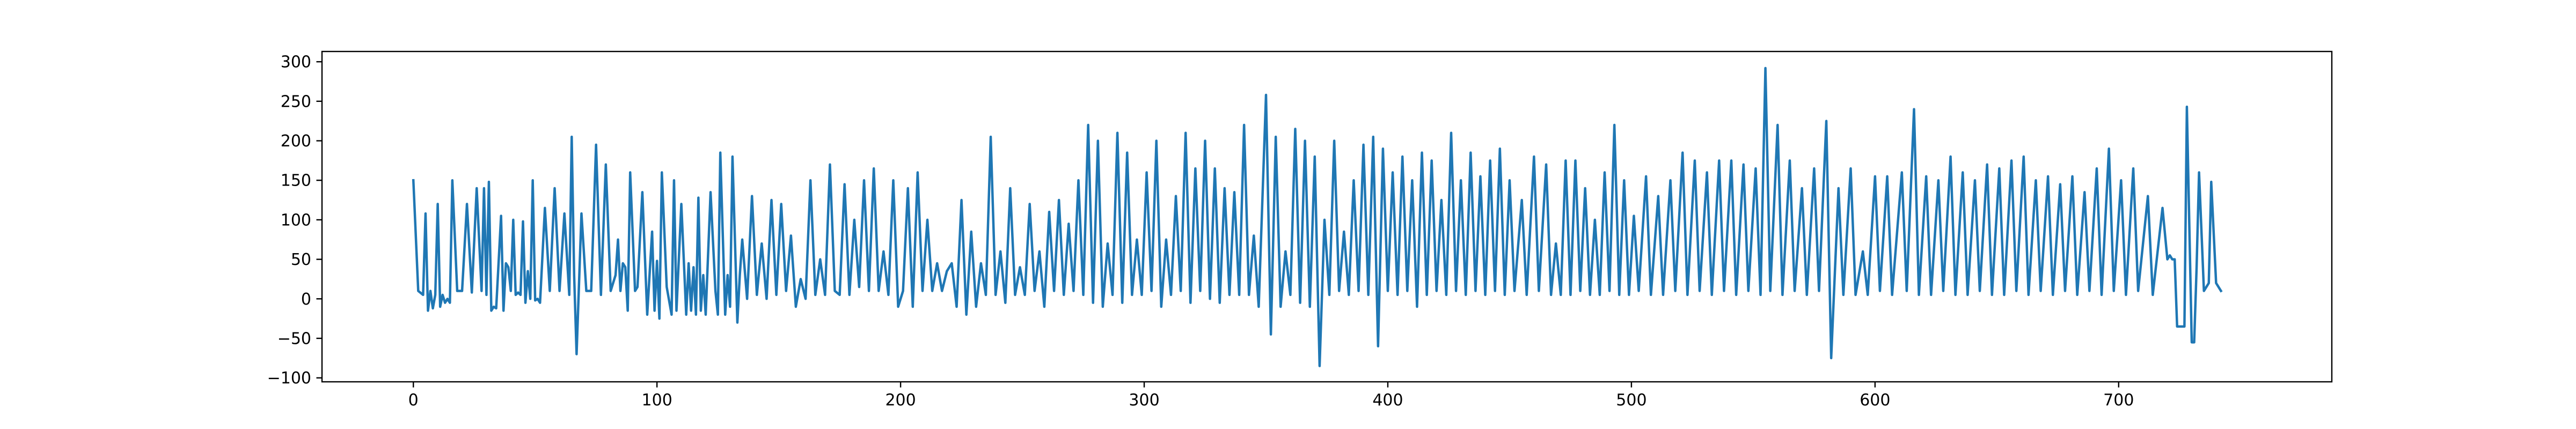  I want to click on y-tick-label: 250, so click(296, 101).